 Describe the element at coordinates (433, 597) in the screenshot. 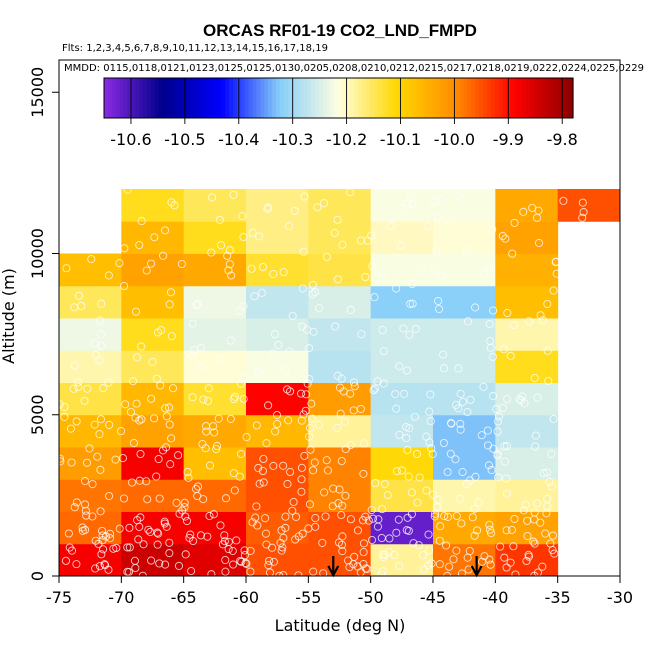

I see `x-tick-label: -45` at that location.